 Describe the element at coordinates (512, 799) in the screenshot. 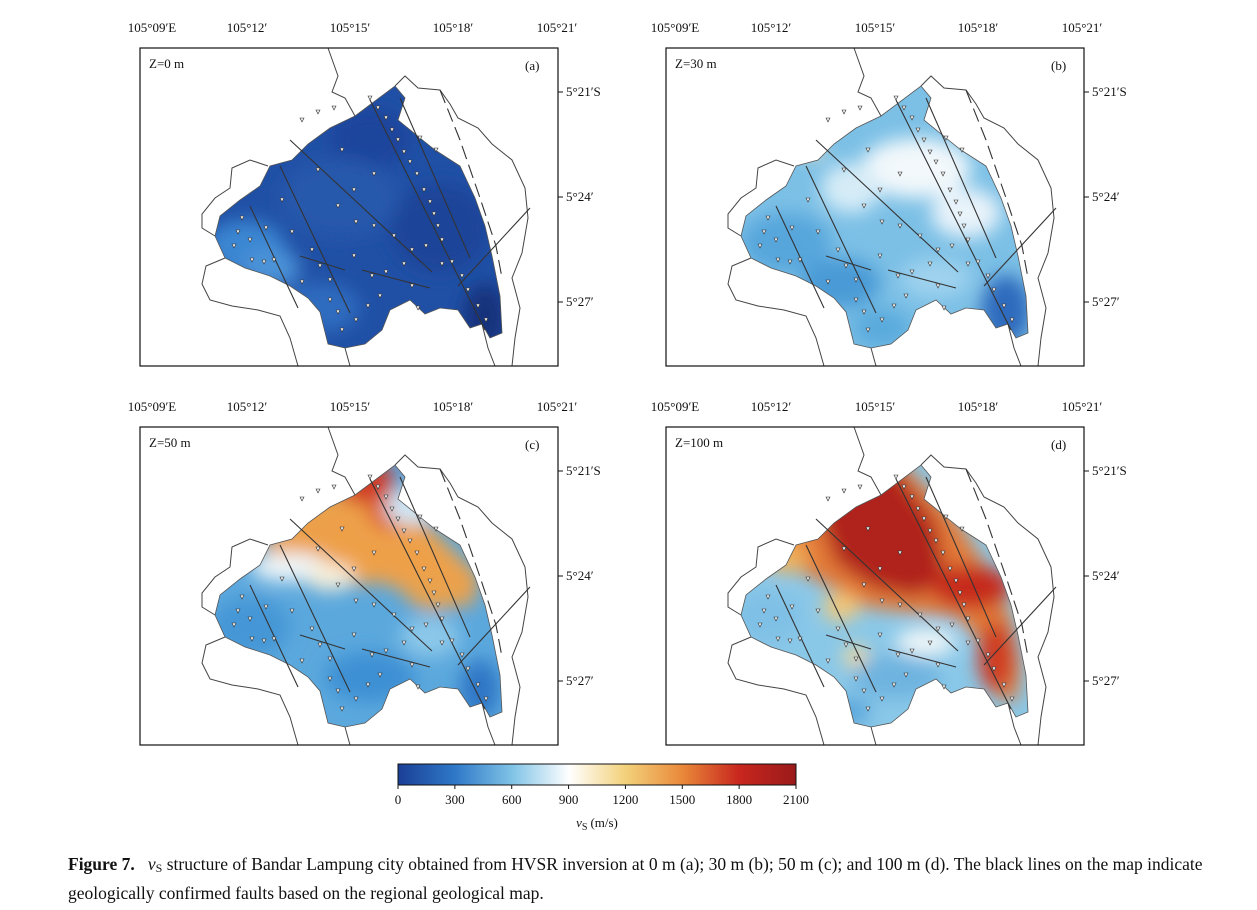

I see `colorbar-tick-label: 600` at that location.